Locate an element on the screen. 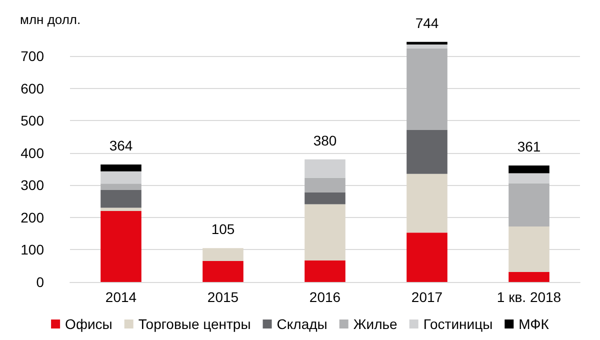 The image size is (600, 340). x-tick-label: 2014 is located at coordinates (121, 297).